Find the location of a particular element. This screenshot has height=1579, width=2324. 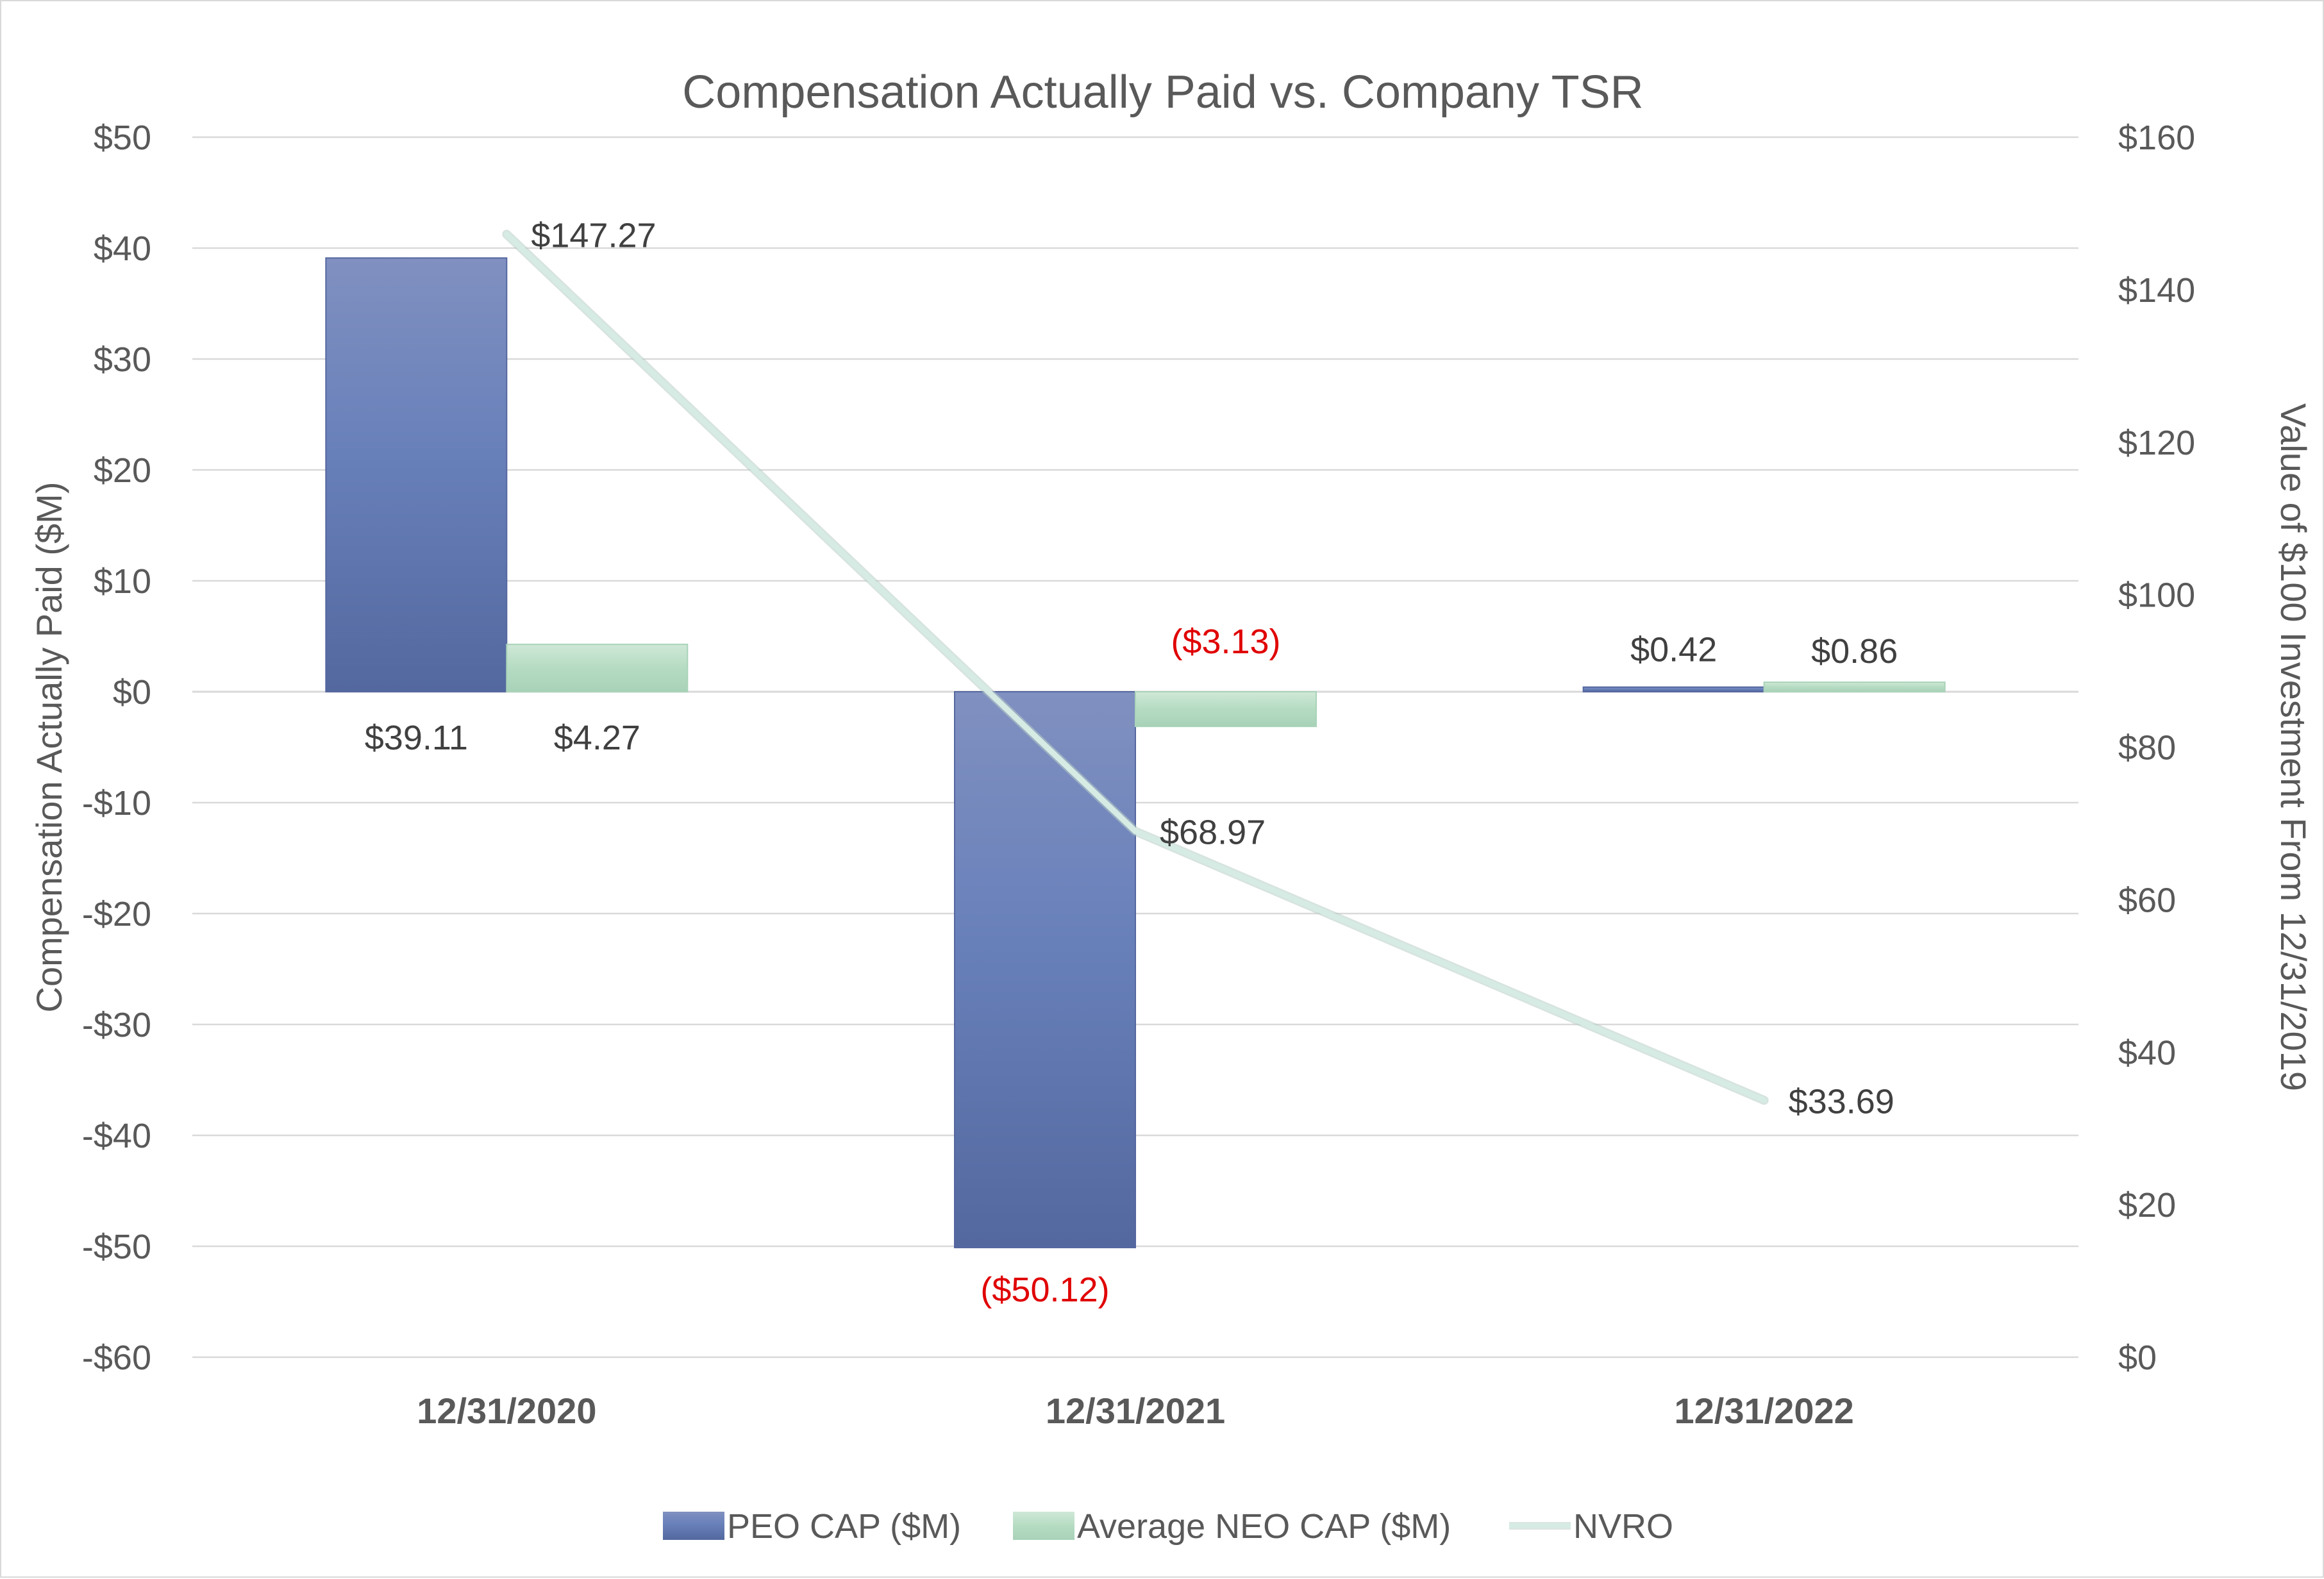

legend-label: PEO CAP ($M) is located at coordinates (844, 1526).